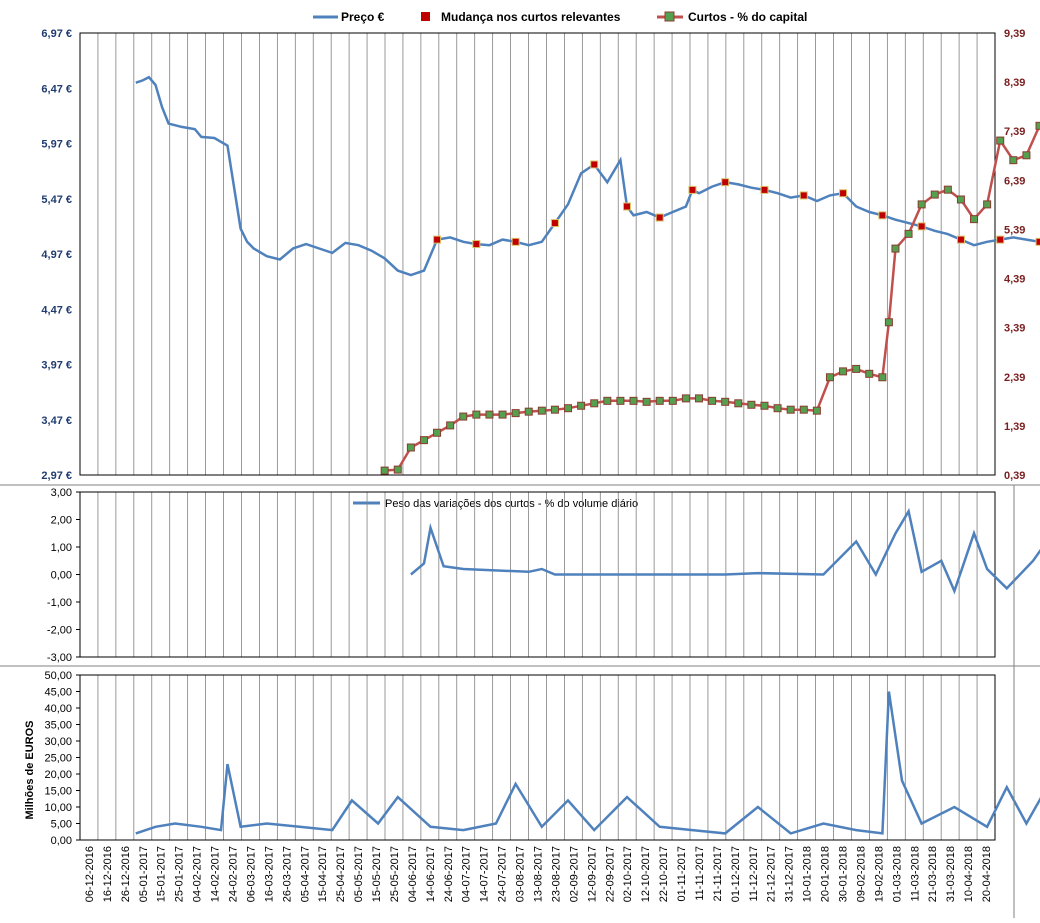 The image size is (1040, 923). What do you see at coordinates (556, 874) in the screenshot?
I see `x-tick-label: 23-08-2017` at bounding box center [556, 874].